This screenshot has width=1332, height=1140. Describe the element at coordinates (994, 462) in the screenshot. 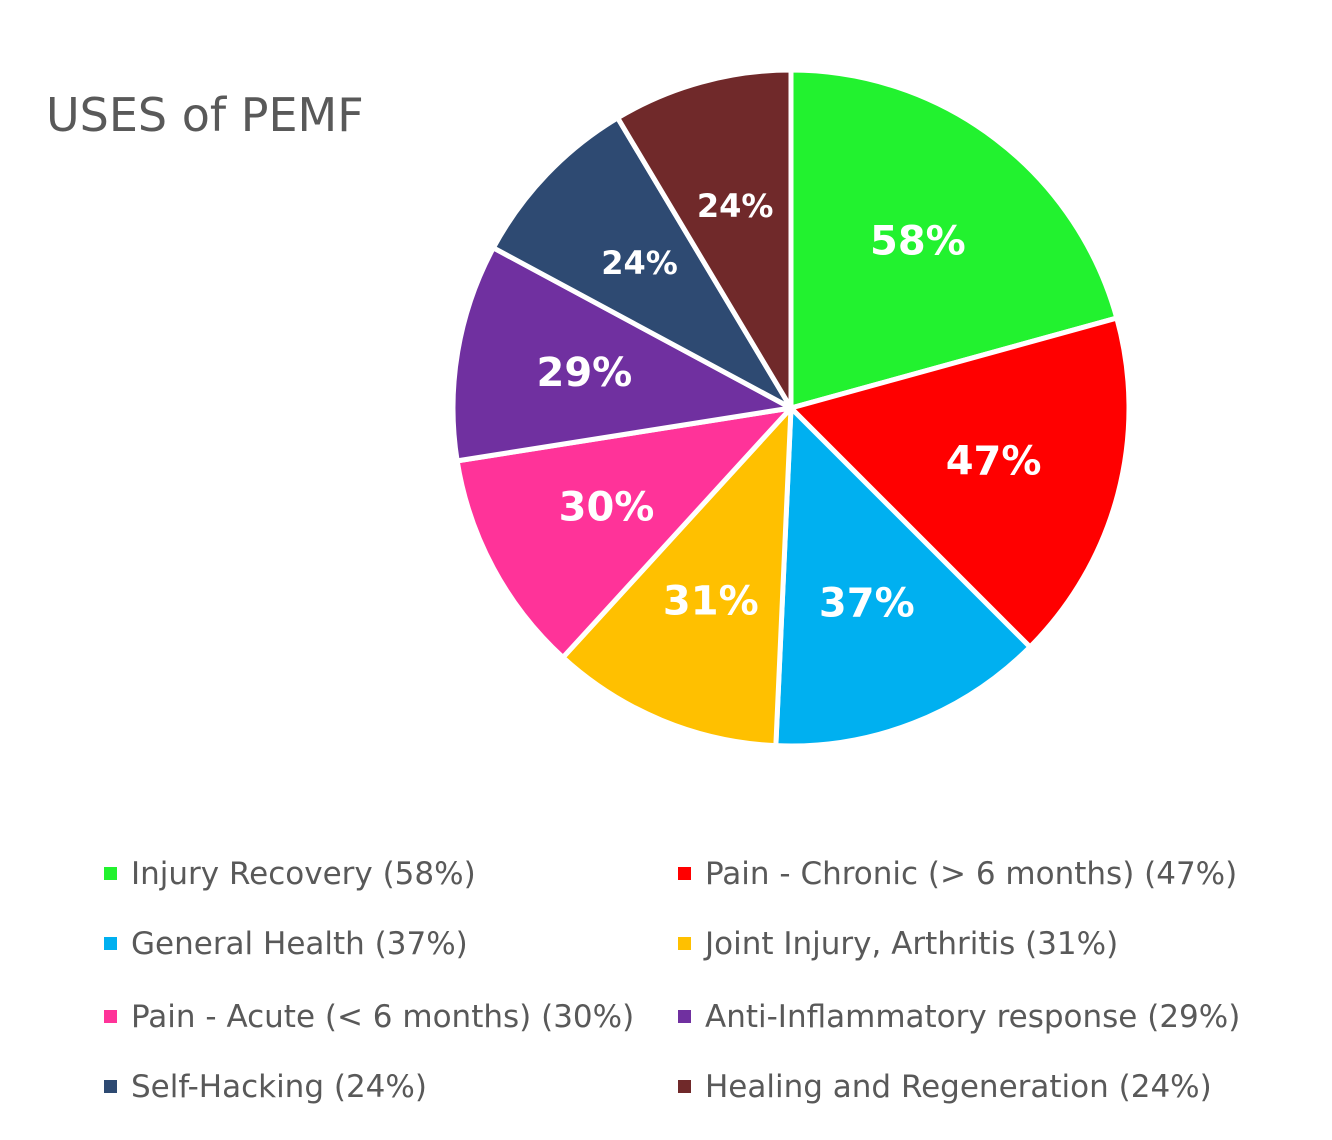

I see `slice-label-2: 47%` at that location.